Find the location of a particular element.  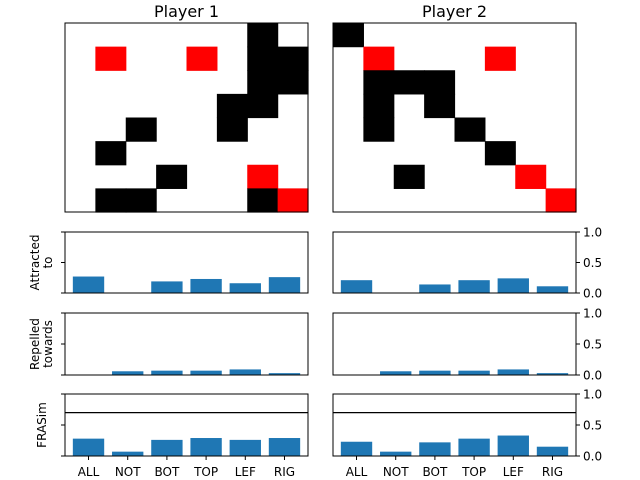

y-axis-label: Attracted is located at coordinates (35, 263).